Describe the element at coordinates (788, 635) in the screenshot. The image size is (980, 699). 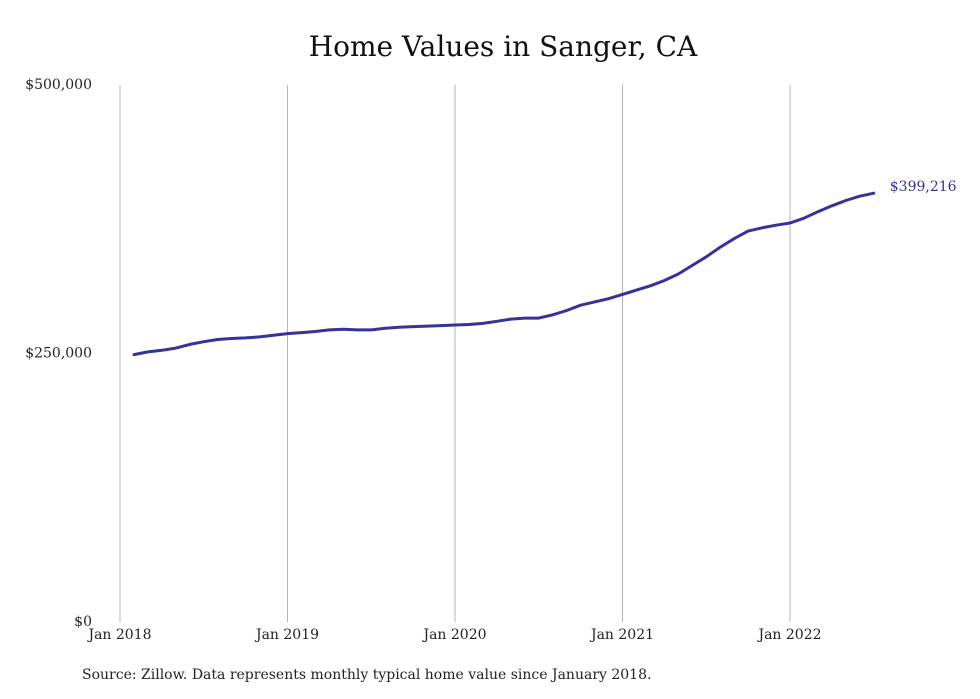
I see `x-tick-label: Jan 2022` at that location.